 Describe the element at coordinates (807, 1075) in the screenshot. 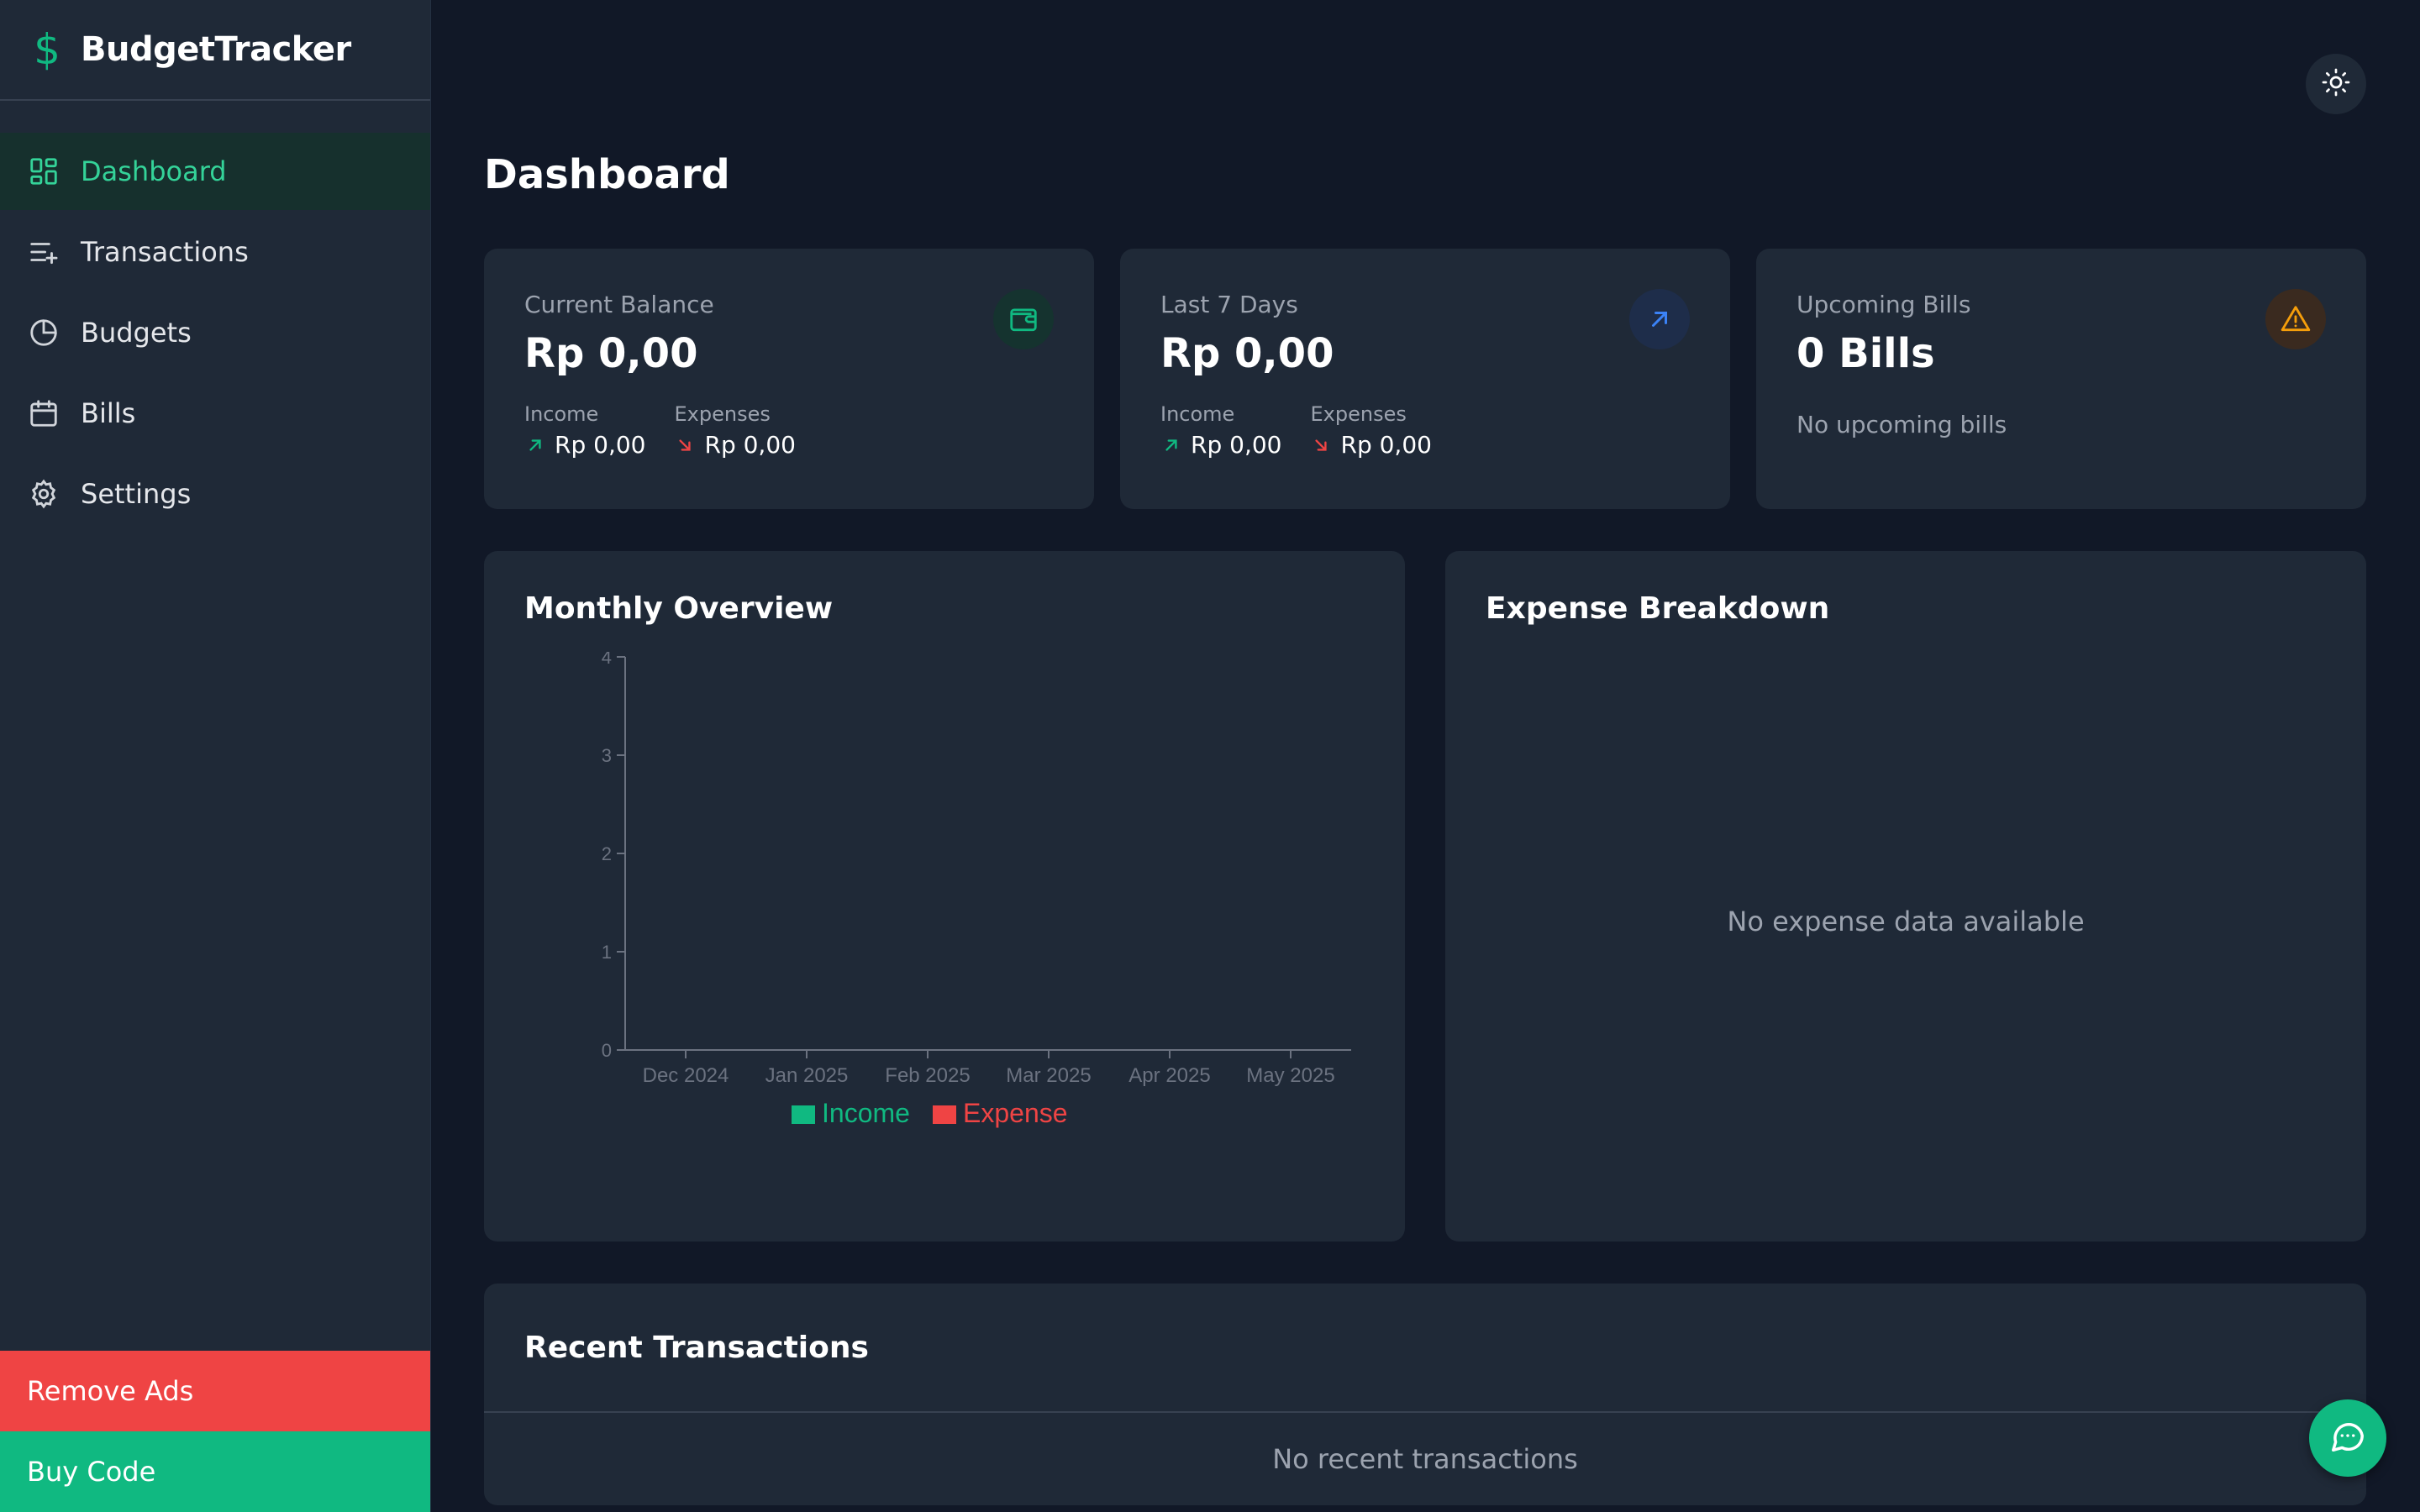

I see `x-tick-label: Jan 2025` at that location.